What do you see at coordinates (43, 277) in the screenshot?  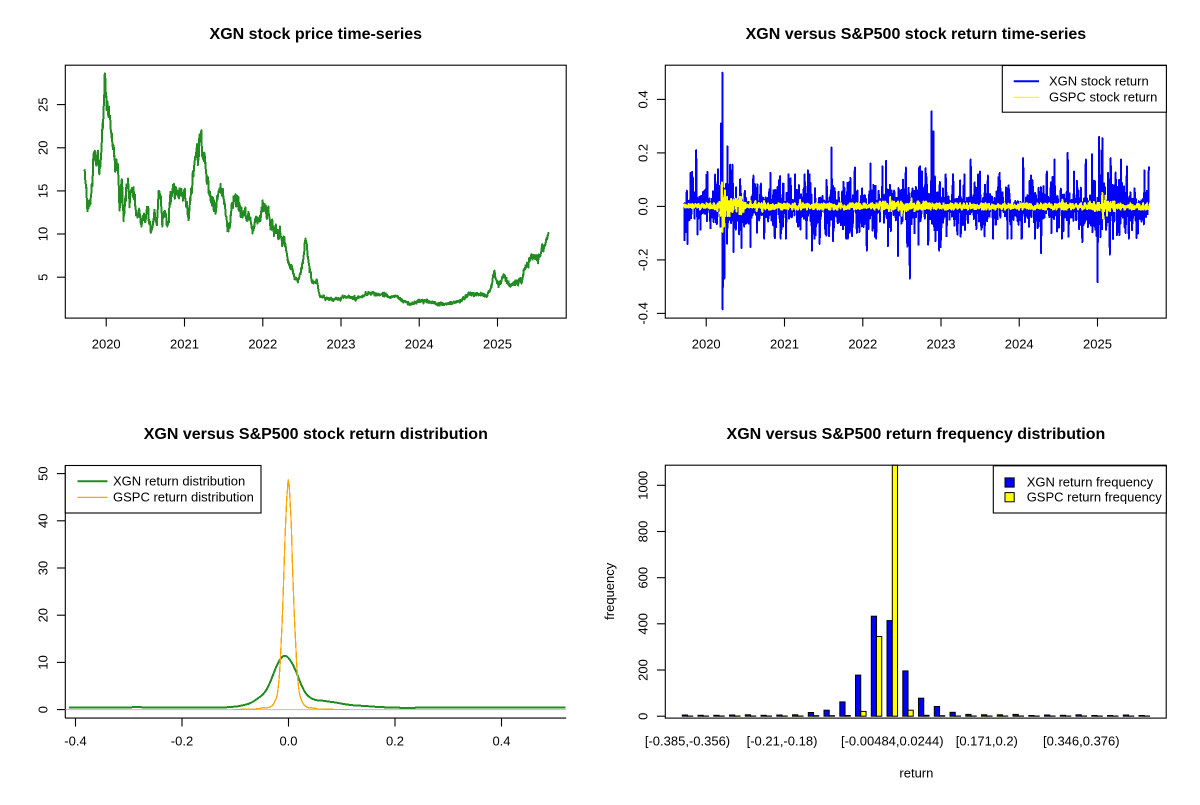 I see `svg-text: 5` at bounding box center [43, 277].